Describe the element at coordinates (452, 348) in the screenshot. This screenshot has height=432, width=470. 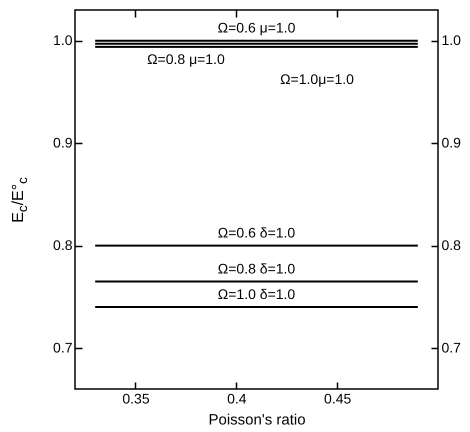
I see `y2-tick-label: 0.7` at that location.